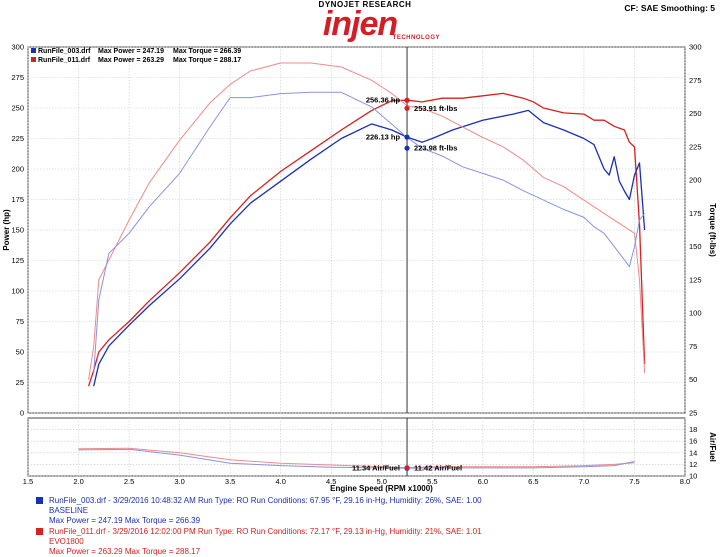  I want to click on y-tick-label: 125, so click(17, 260).